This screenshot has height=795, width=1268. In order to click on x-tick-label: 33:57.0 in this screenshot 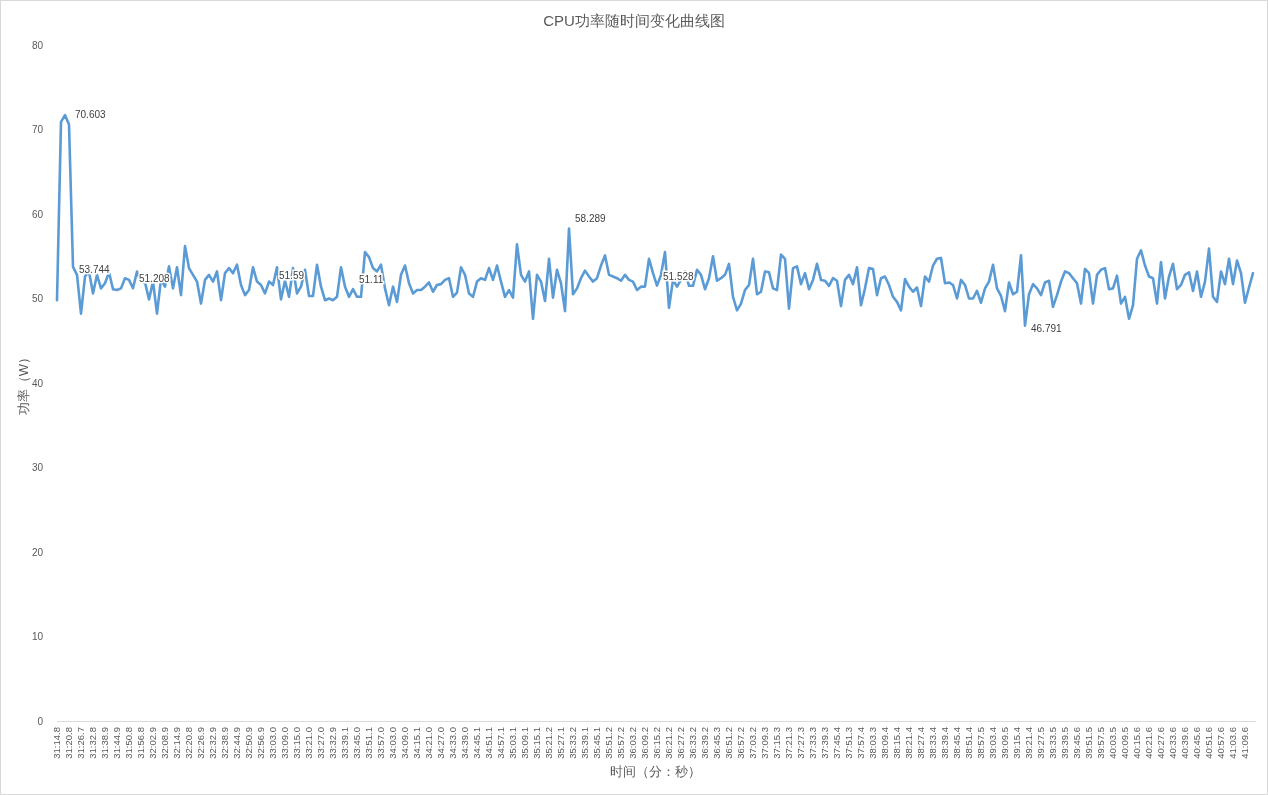, I will do `click(381, 743)`.